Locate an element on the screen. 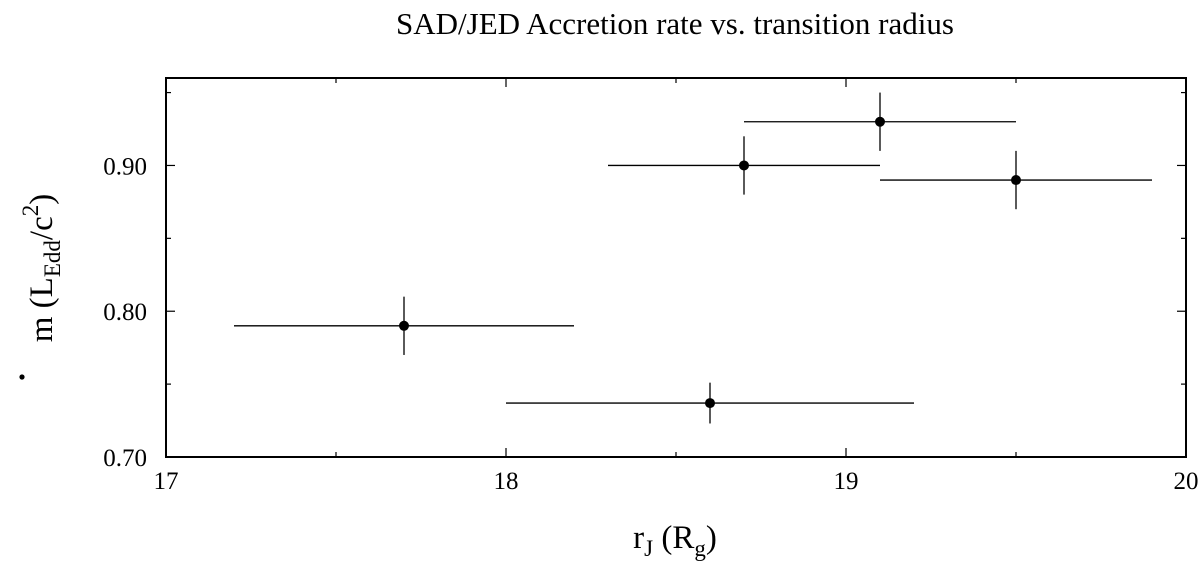  y-axis-label: m (LEdd/c2) is located at coordinates (41, 268).